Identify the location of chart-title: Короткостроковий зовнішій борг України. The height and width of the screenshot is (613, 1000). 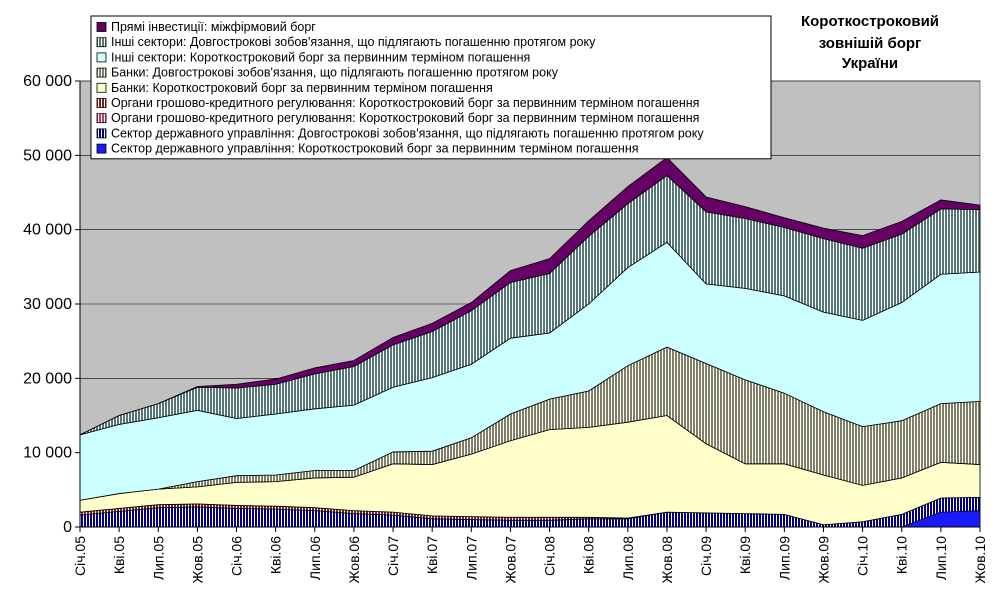
(870, 42).